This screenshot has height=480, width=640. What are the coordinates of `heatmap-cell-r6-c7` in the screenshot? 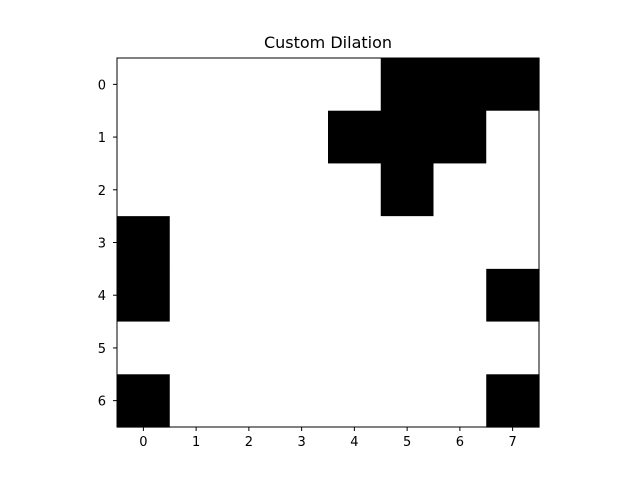 It's located at (513, 401).